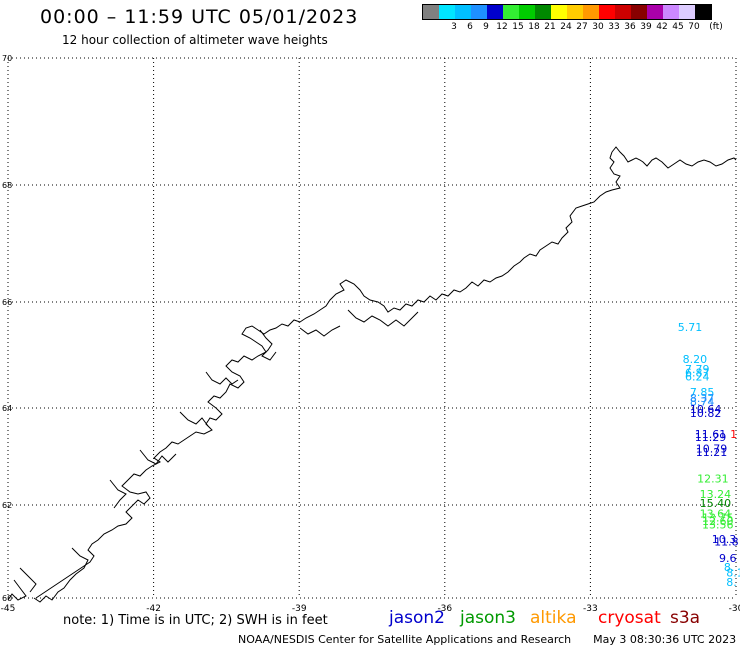  Describe the element at coordinates (697, 369) in the screenshot. I see `wave-height-label: 7.79` at that location.